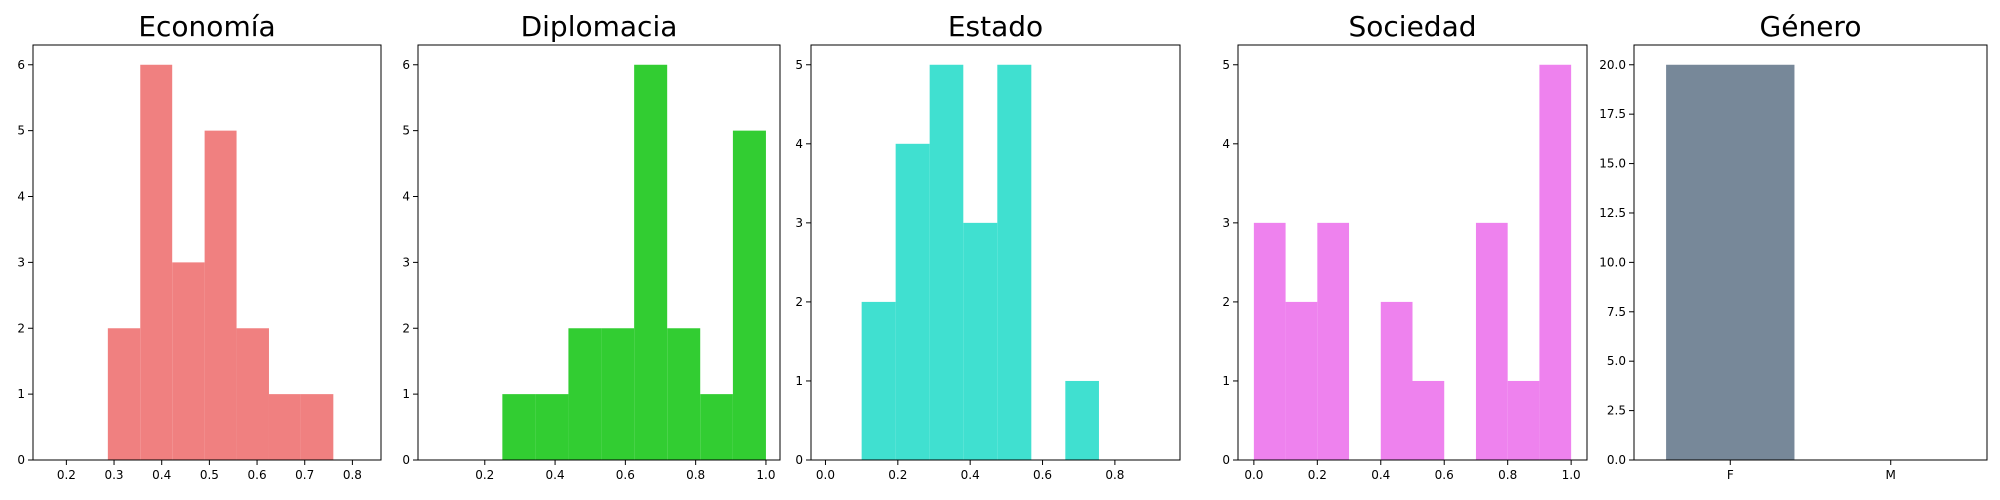 Image resolution: width=2000 pixels, height=500 pixels. What do you see at coordinates (1616, 411) in the screenshot?
I see `y-tick-label: 2.5` at bounding box center [1616, 411].